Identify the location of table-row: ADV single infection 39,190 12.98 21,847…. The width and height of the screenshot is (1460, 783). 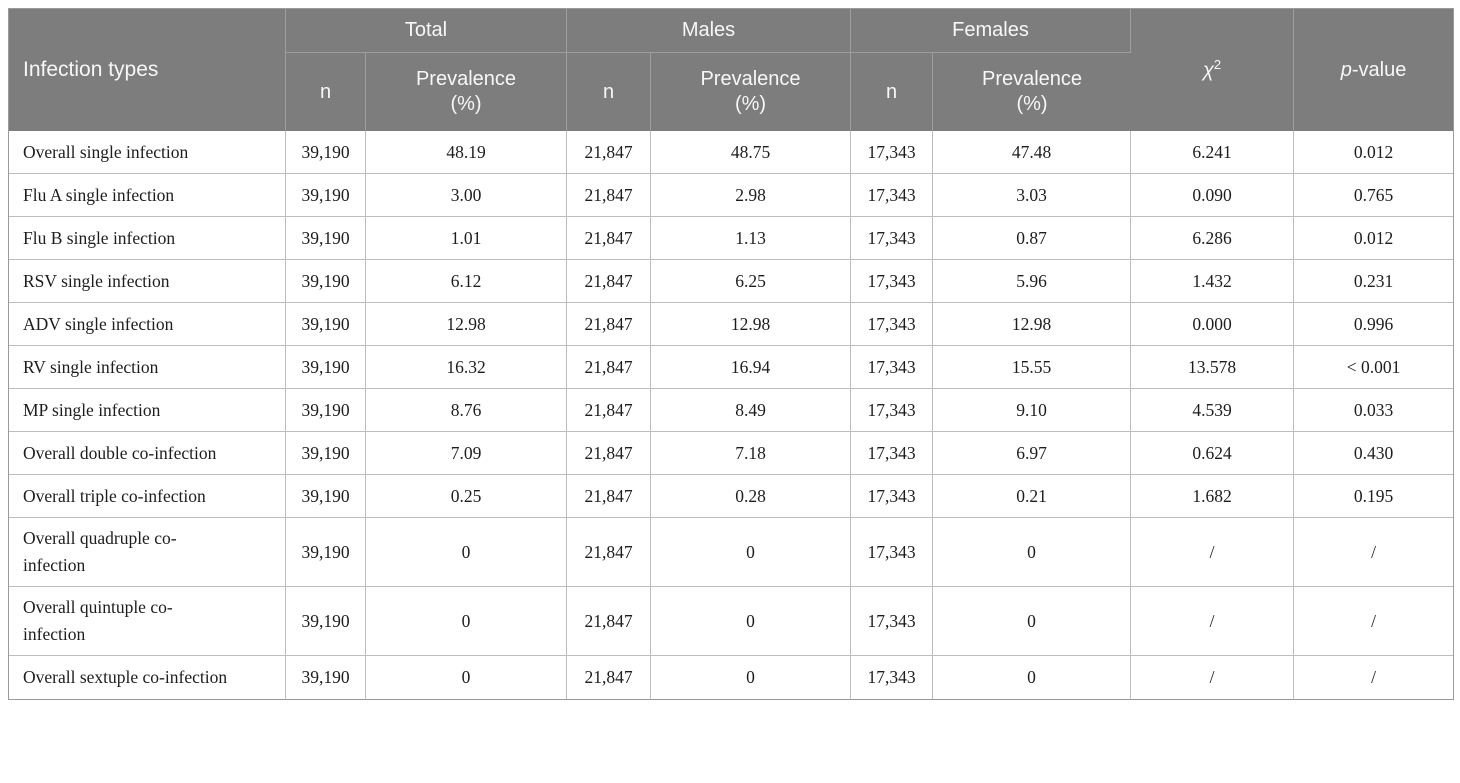
(731, 324).